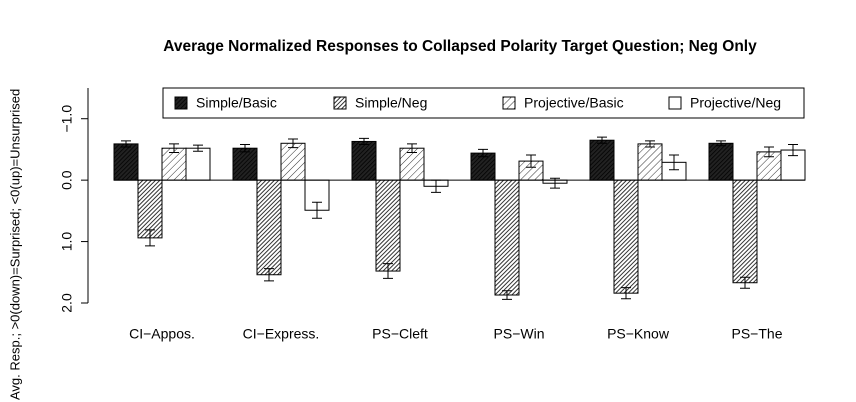 The image size is (856, 402). I want to click on legend-box, so click(483, 103).